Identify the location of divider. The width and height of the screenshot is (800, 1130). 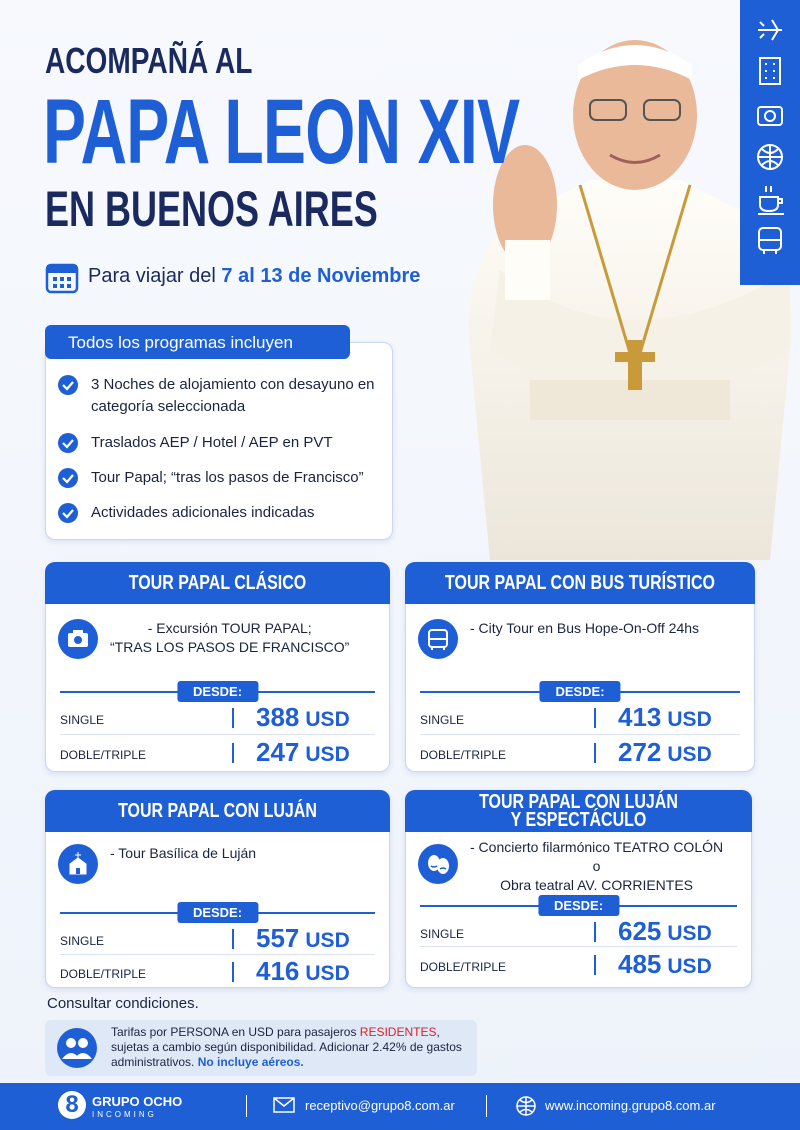
(486, 1106).